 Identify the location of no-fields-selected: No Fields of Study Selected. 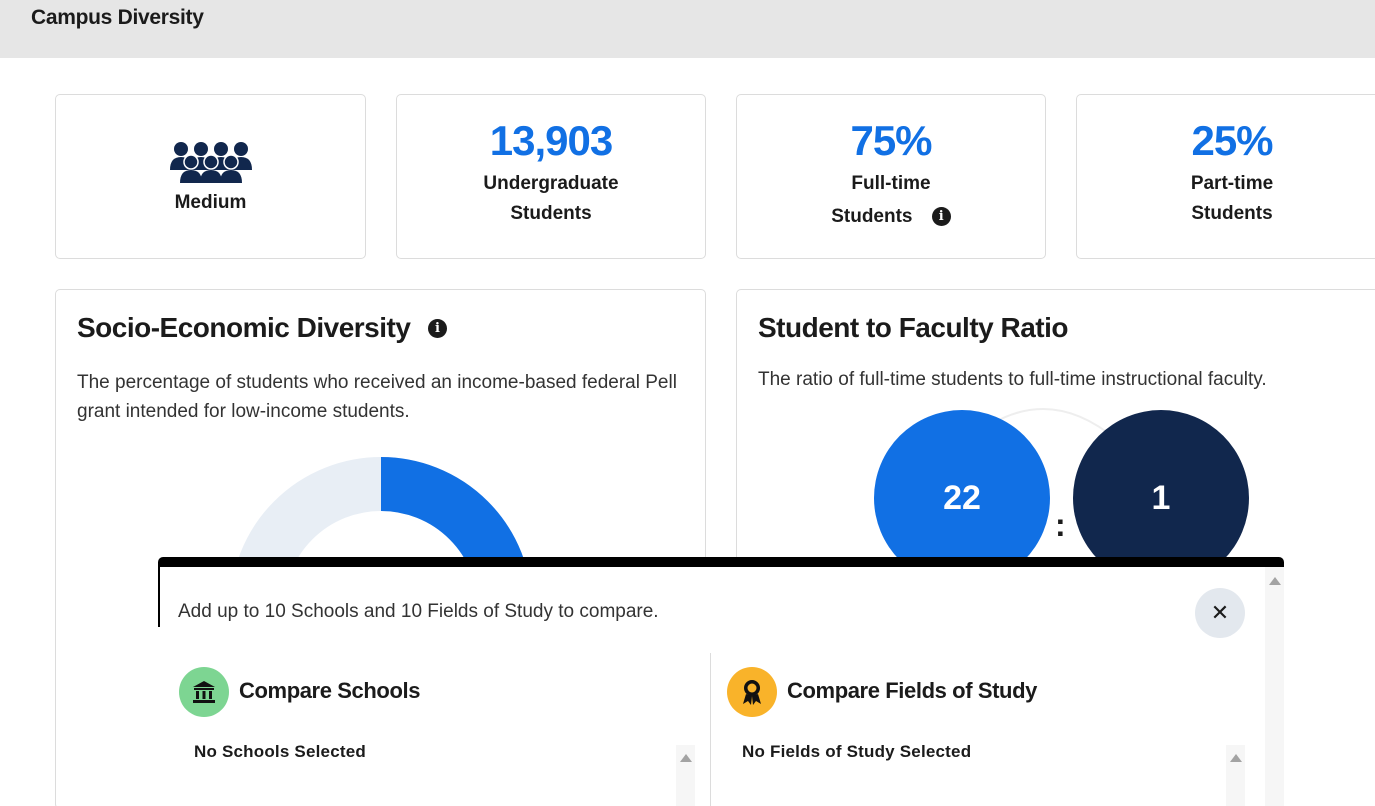
(857, 751).